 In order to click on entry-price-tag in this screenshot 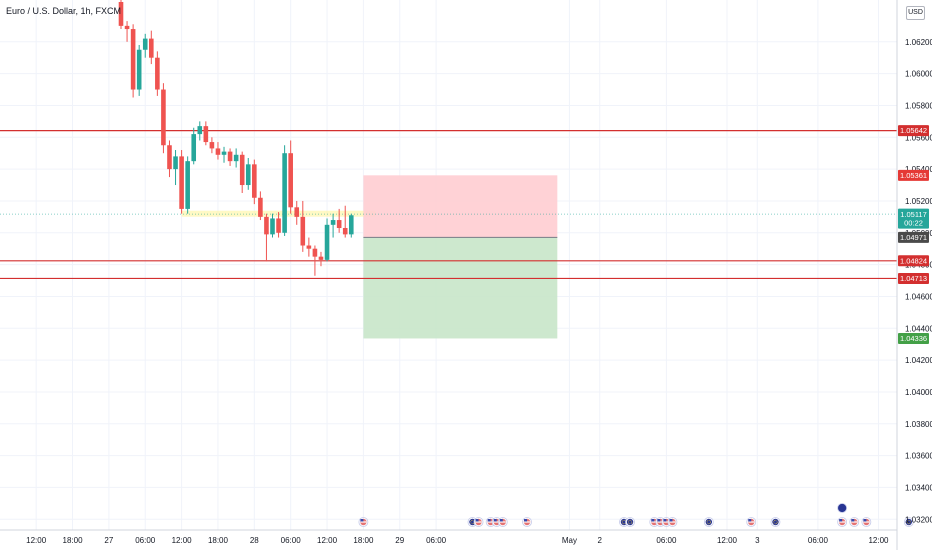, I will do `click(913, 237)`.